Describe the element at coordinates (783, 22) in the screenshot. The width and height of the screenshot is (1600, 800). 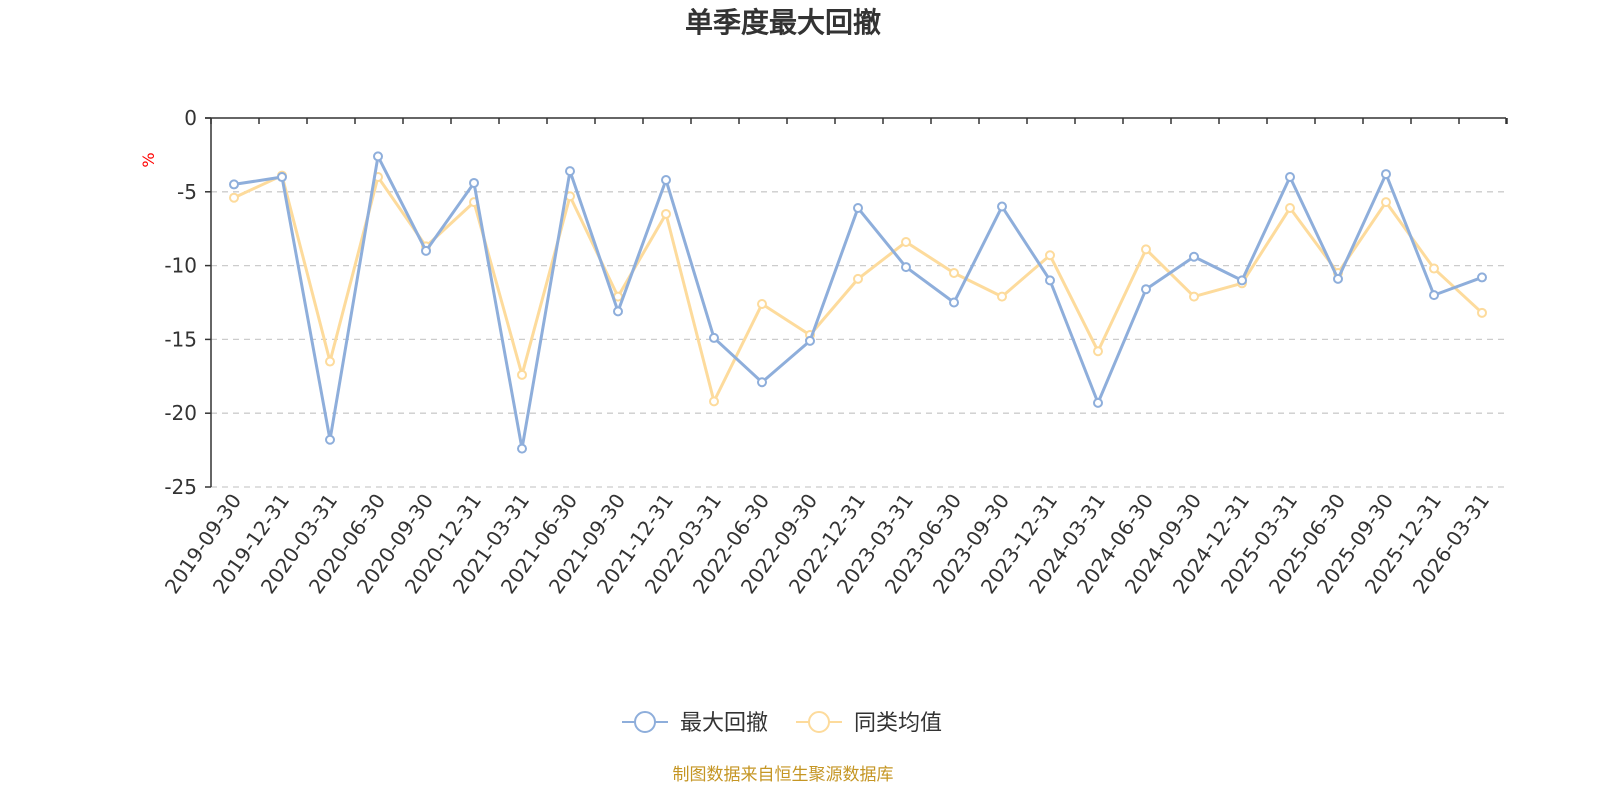
I see `chart-title: 单季度最大回撤` at that location.